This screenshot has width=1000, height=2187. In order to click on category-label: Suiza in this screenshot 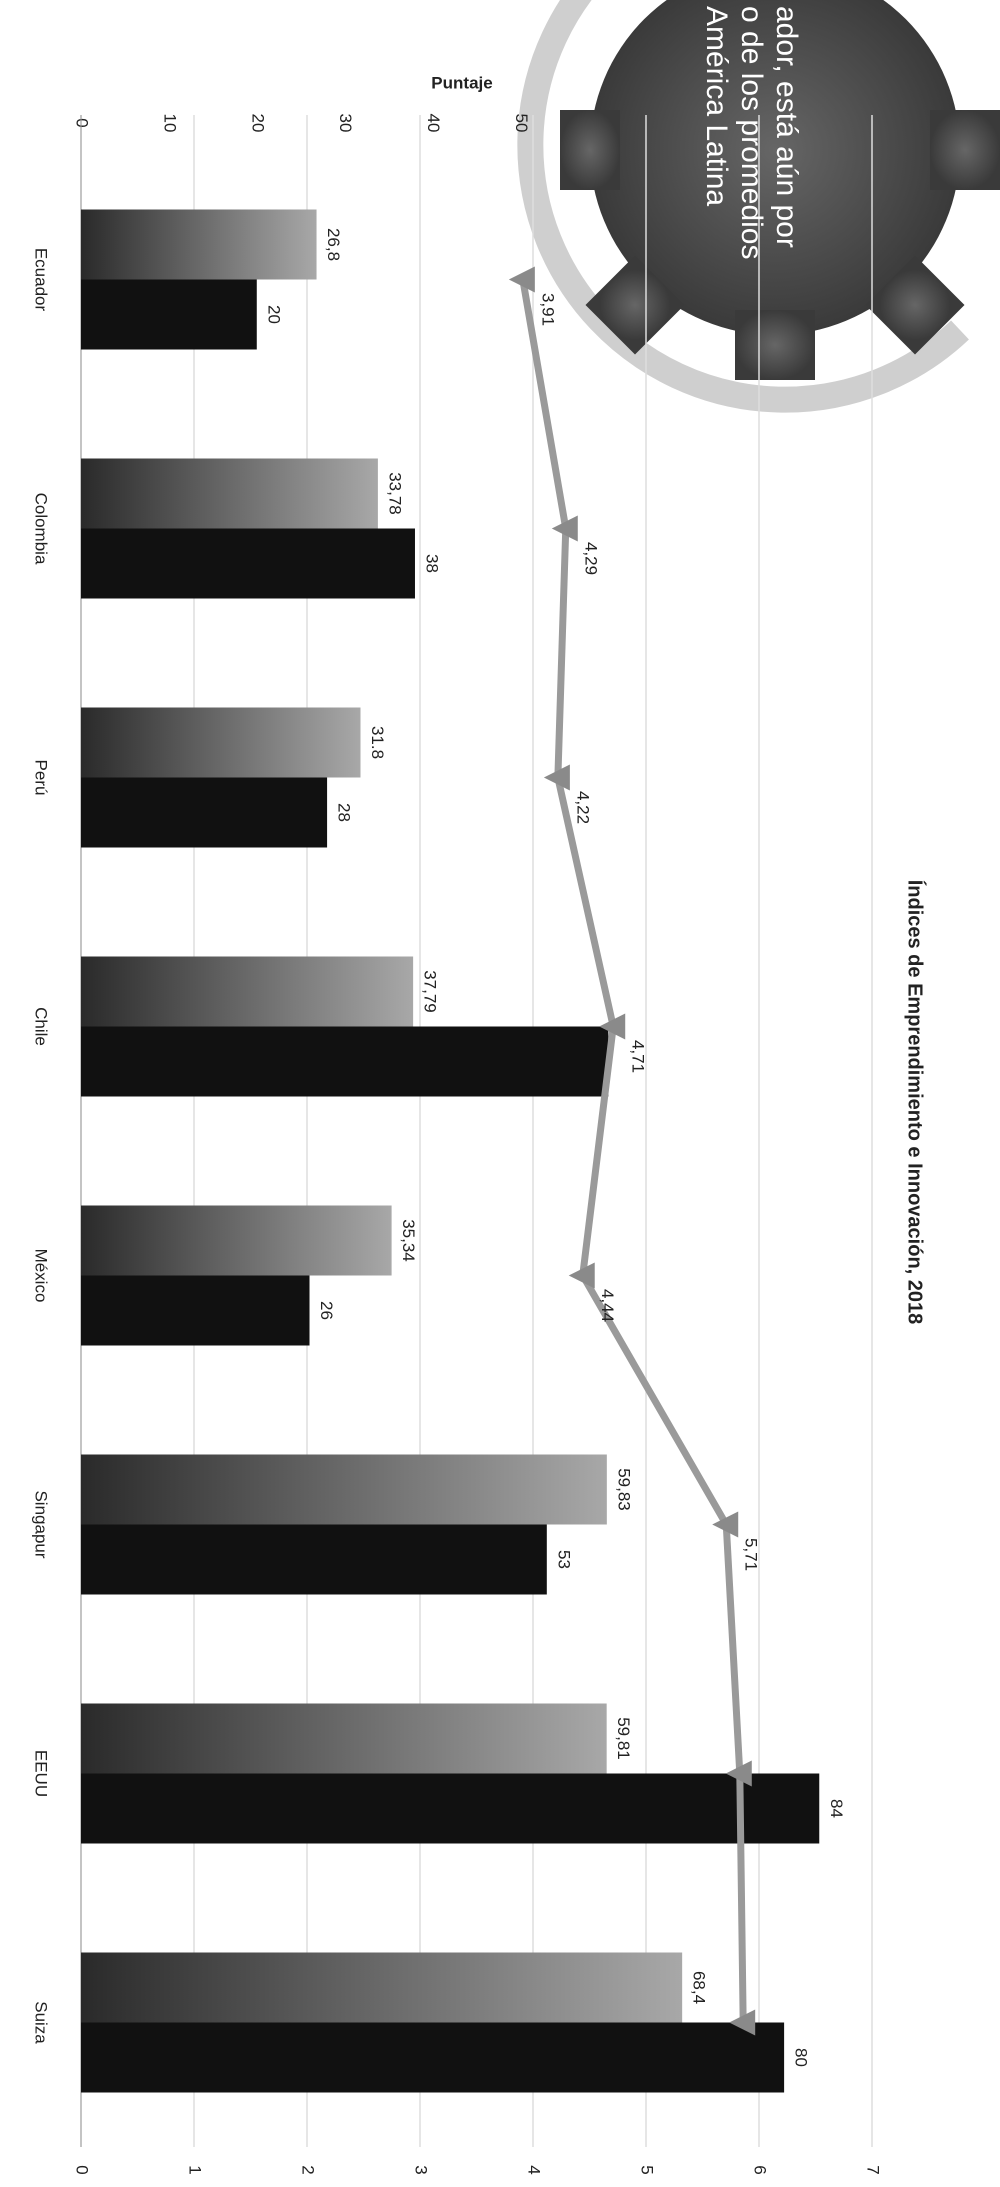, I will do `click(41, 2022)`.